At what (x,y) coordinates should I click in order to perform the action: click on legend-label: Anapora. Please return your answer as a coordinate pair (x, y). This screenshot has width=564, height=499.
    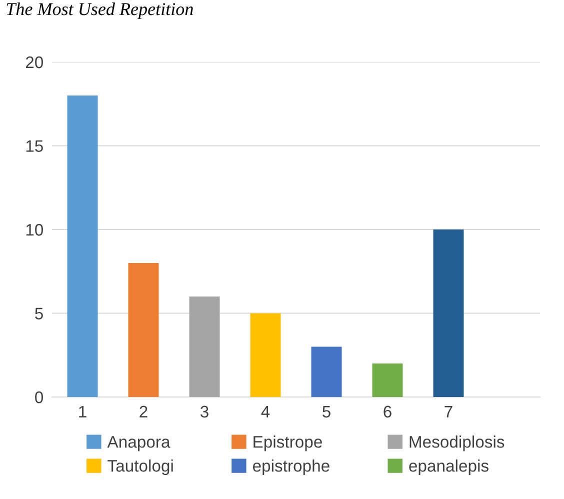
    Looking at the image, I should click on (138, 444).